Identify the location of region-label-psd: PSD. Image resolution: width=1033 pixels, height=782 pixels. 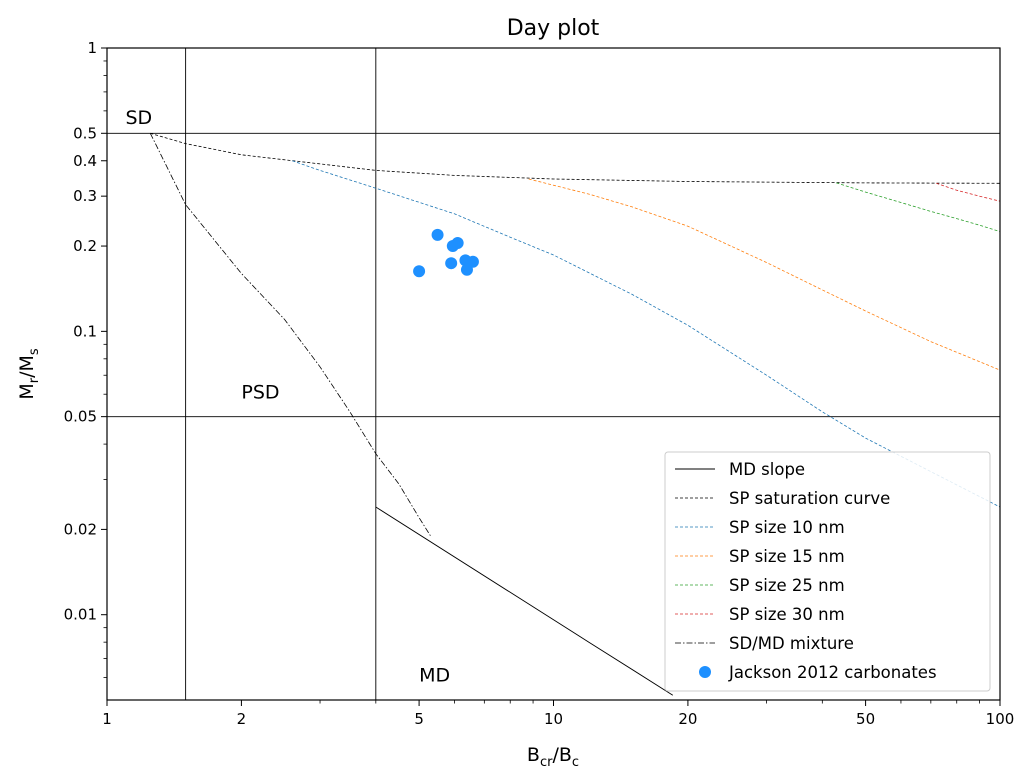
(260, 392).